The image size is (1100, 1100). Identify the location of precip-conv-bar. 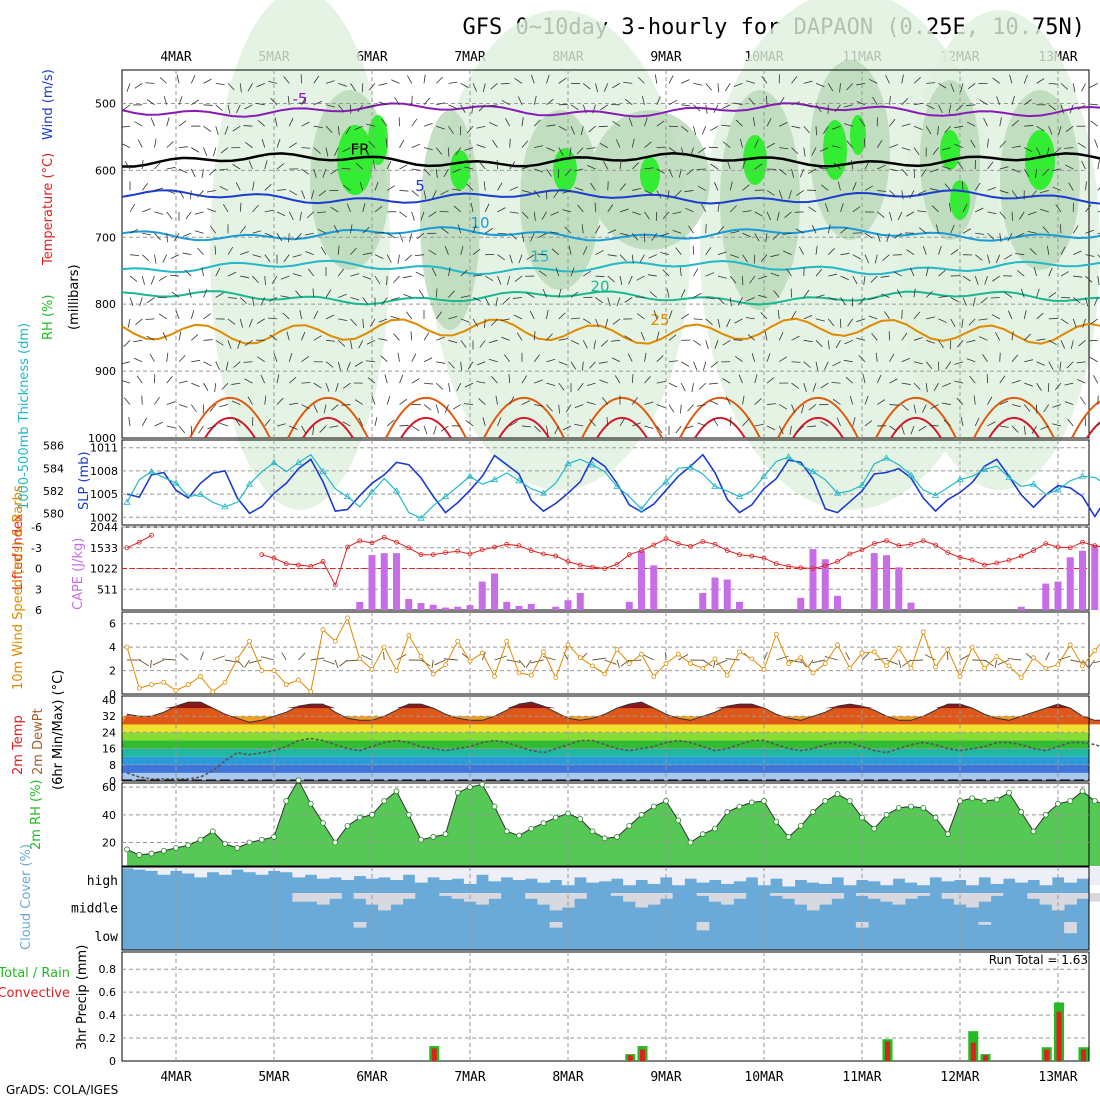
(630, 1058).